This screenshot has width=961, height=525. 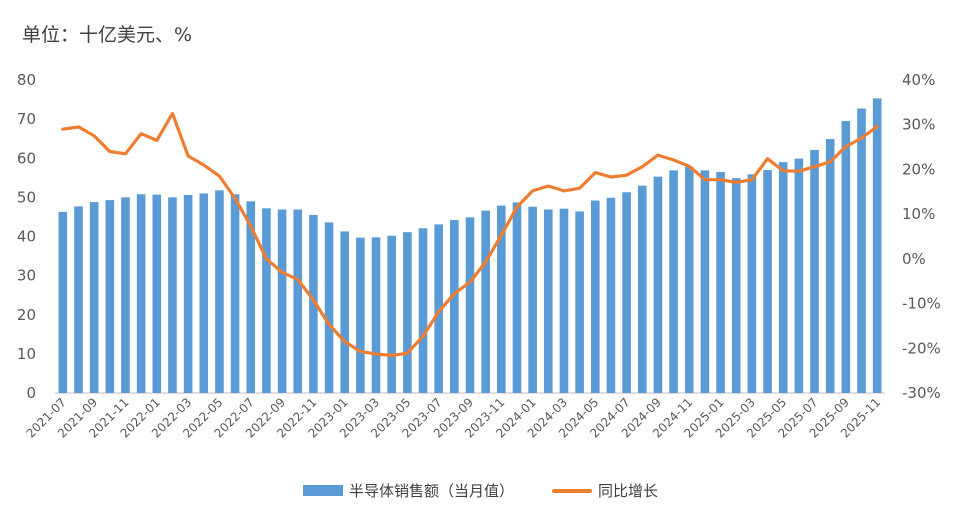 What do you see at coordinates (322, 490) in the screenshot?
I see `legend-bar-swatch` at bounding box center [322, 490].